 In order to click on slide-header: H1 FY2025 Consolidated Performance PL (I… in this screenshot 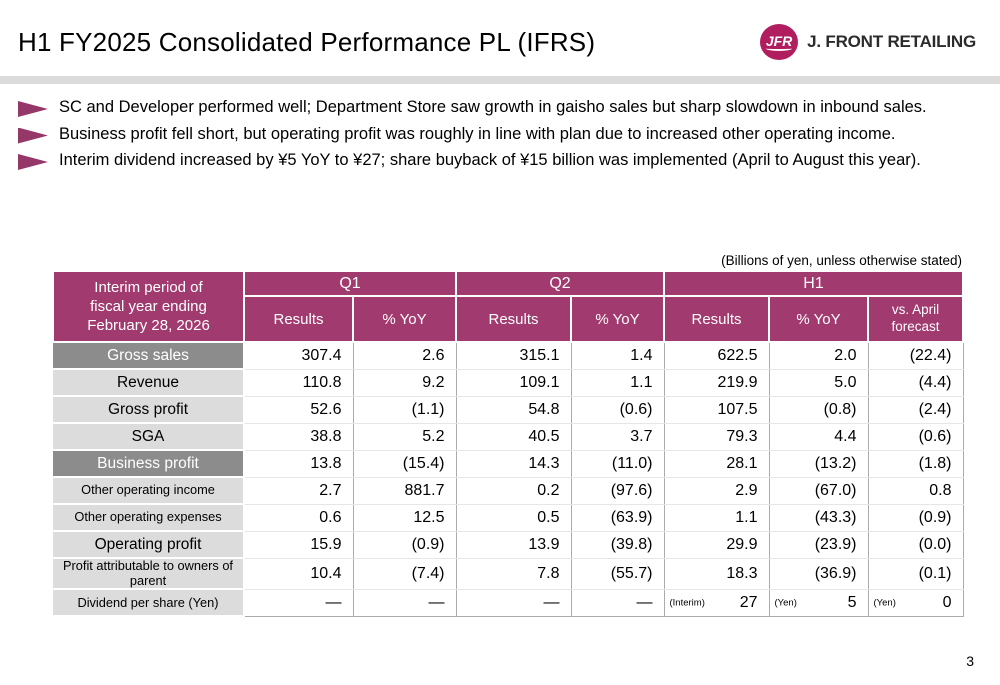, I will do `click(497, 42)`.